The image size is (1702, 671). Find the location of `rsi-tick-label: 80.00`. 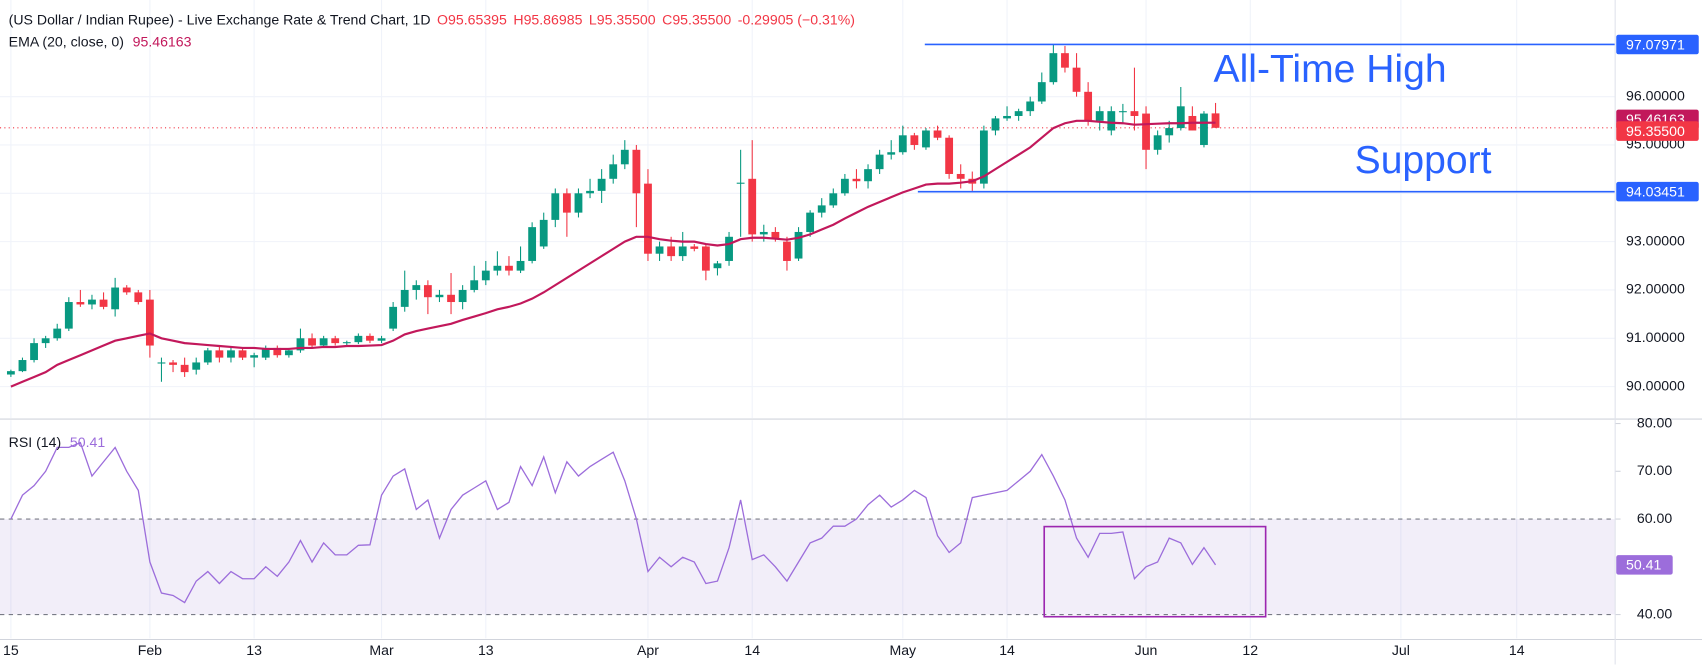

rsi-tick-label: 80.00 is located at coordinates (1654, 422).